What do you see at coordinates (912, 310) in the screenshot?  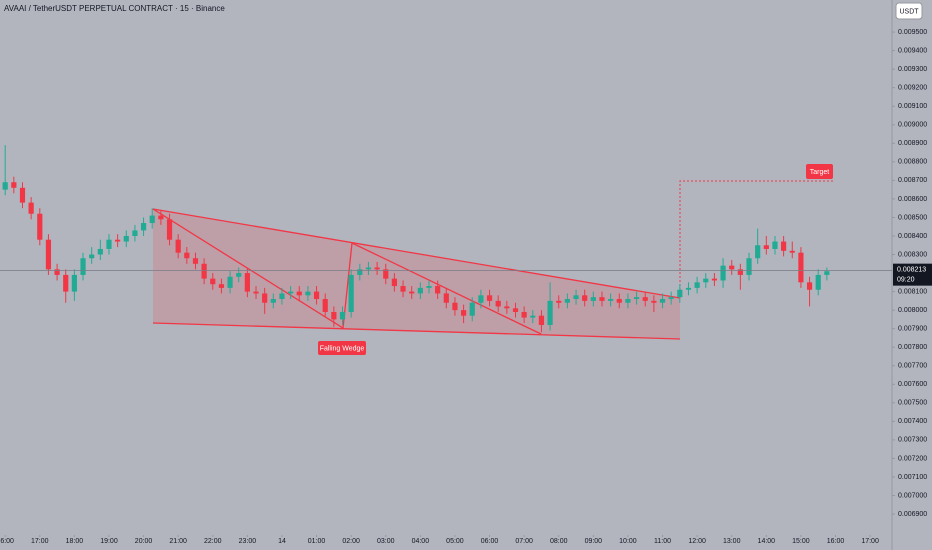 I see `y-tick-label: 0.008000` at bounding box center [912, 310].